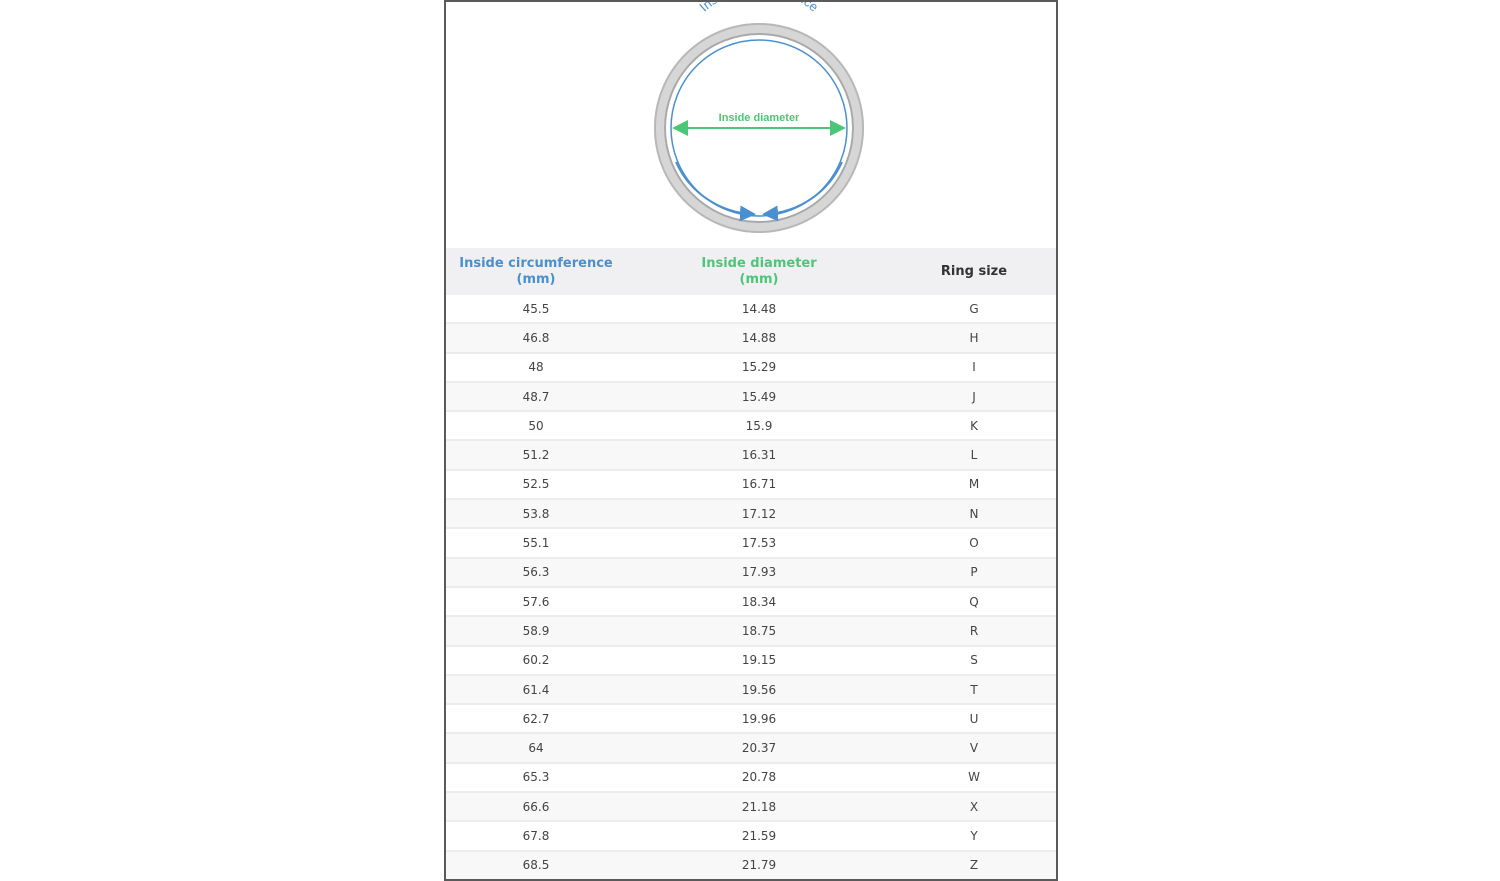  What do you see at coordinates (974, 865) in the screenshot?
I see `cell-ring-size: Z` at bounding box center [974, 865].